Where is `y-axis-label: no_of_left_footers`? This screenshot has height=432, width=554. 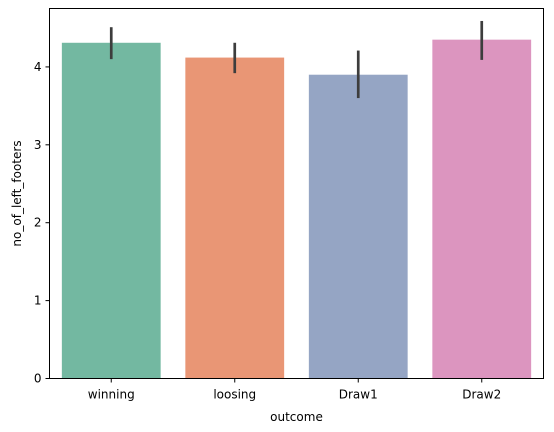 y-axis-label: no_of_left_footers is located at coordinates (17, 193).